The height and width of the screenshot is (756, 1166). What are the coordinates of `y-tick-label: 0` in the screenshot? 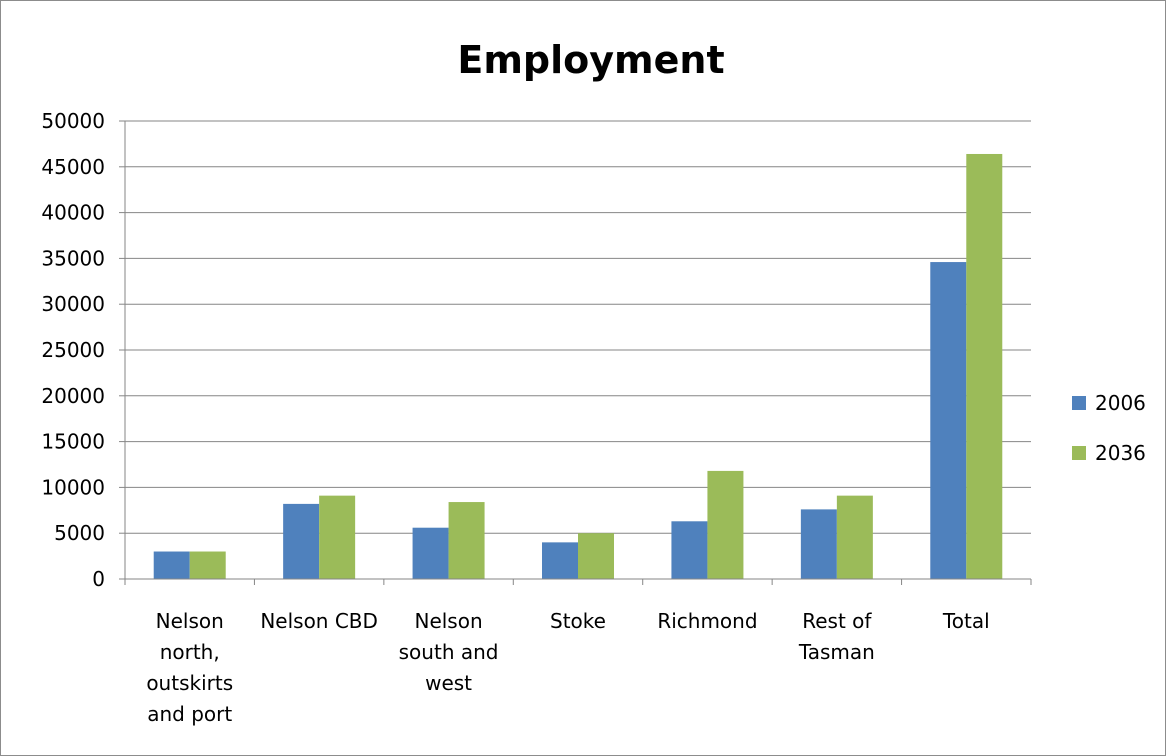 It's located at (98, 579).